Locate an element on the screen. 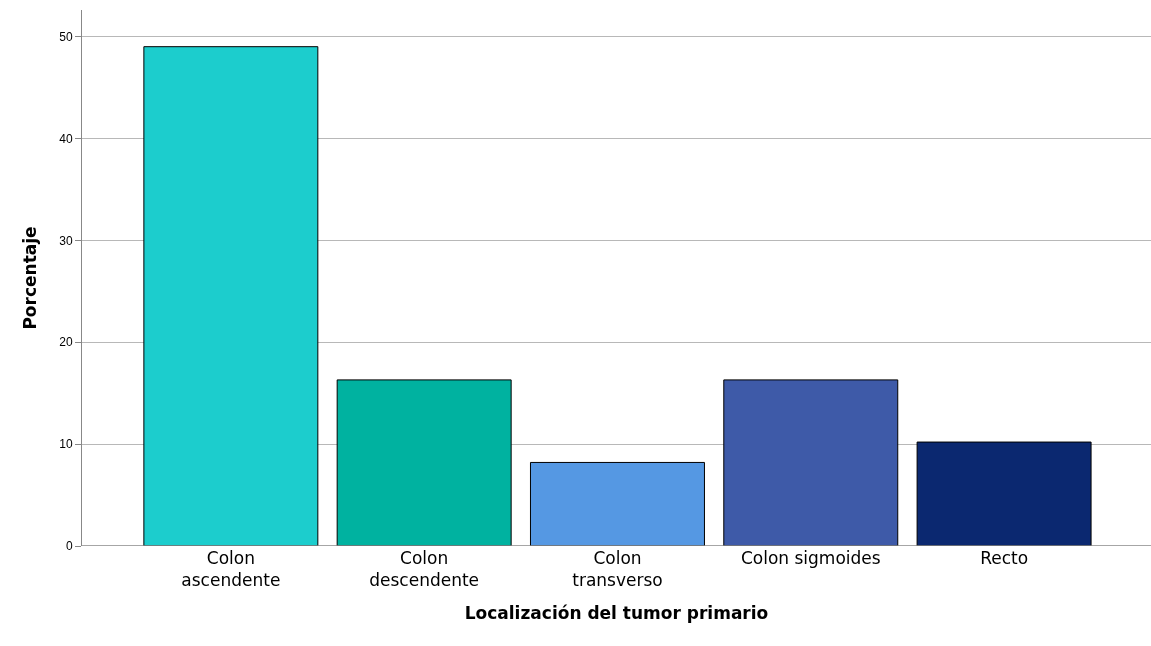  y-tick-label: 50 is located at coordinates (66, 36).